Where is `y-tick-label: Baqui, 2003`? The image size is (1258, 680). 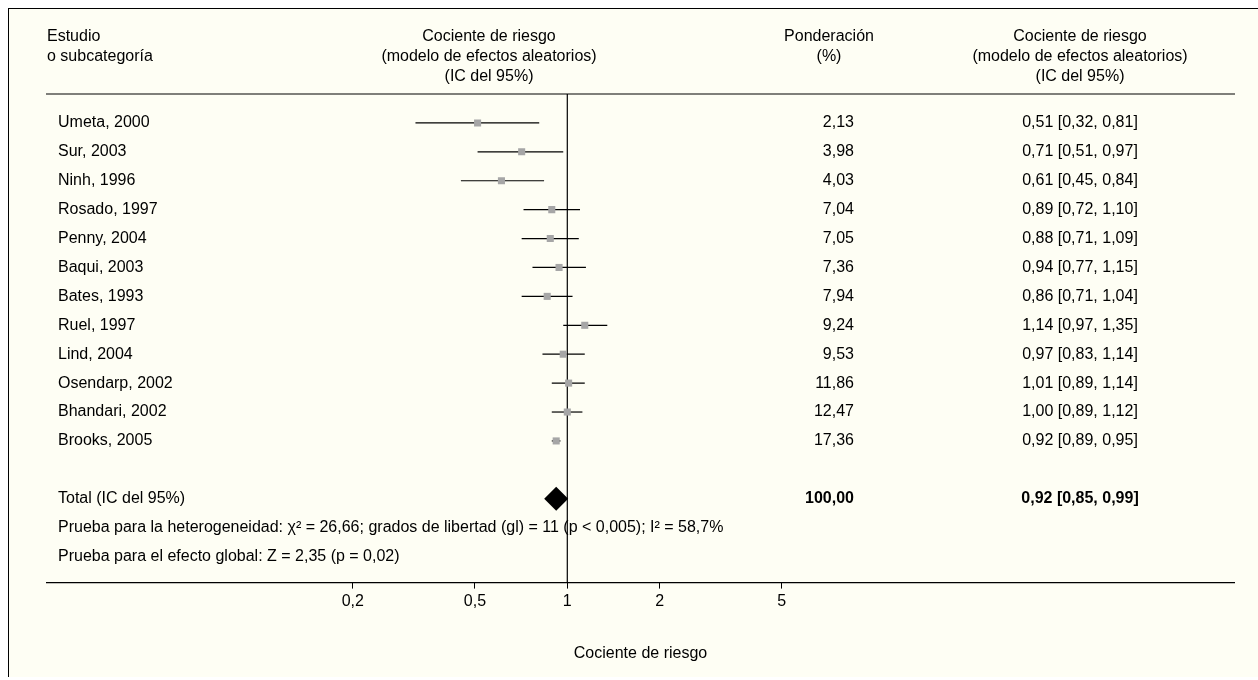
y-tick-label: Baqui, 2003 is located at coordinates (101, 266).